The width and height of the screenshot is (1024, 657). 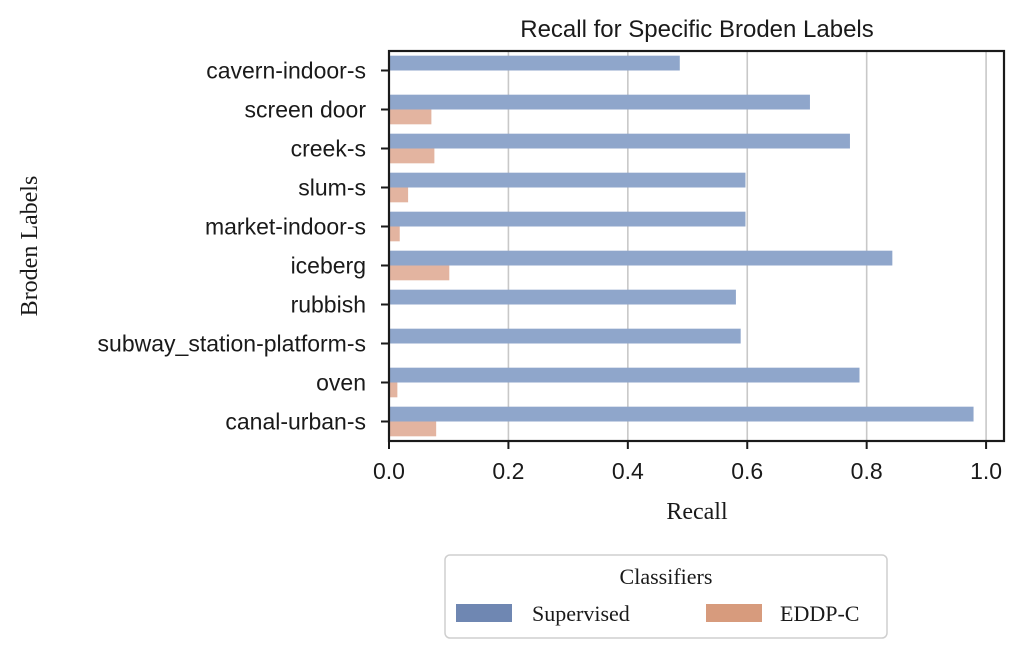 I want to click on y-tick-label: screen door, so click(x=306, y=110).